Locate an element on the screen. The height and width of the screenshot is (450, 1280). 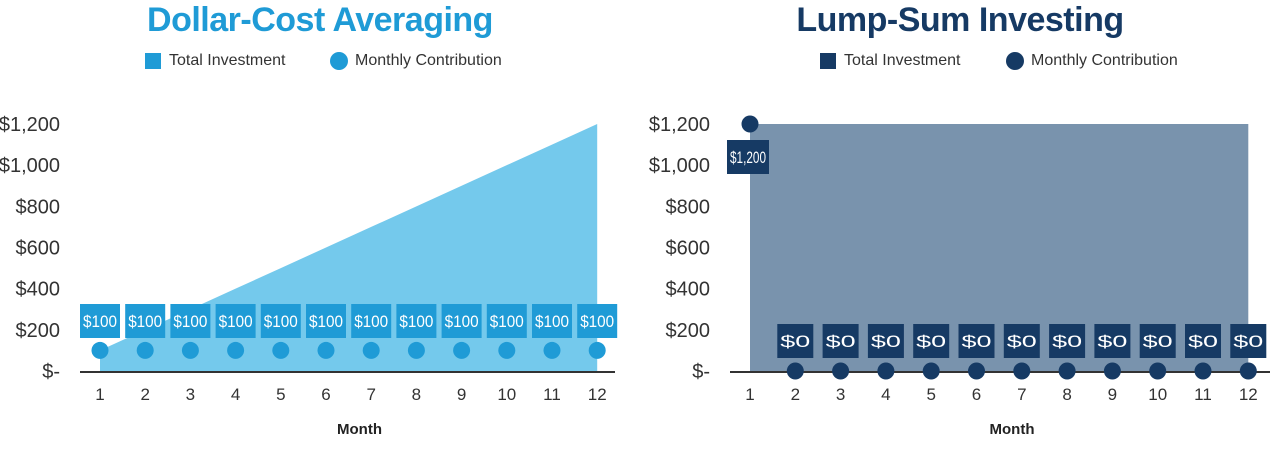
chart-legend: Total Investment Monthly Contribution is located at coordinates (960, 64).